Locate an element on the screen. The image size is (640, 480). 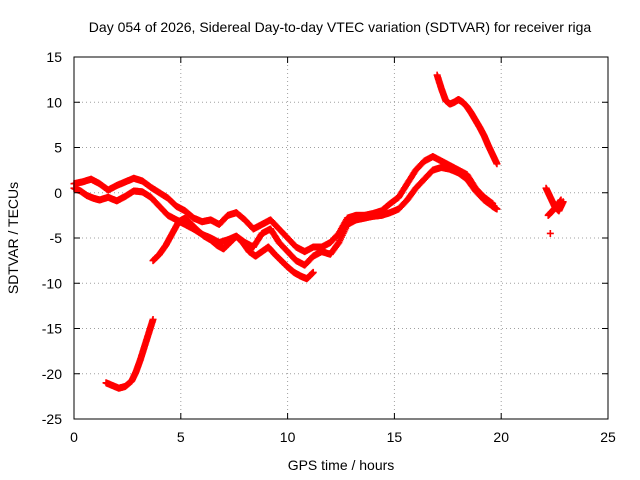
y-tick-label: -15 is located at coordinates (52, 329).